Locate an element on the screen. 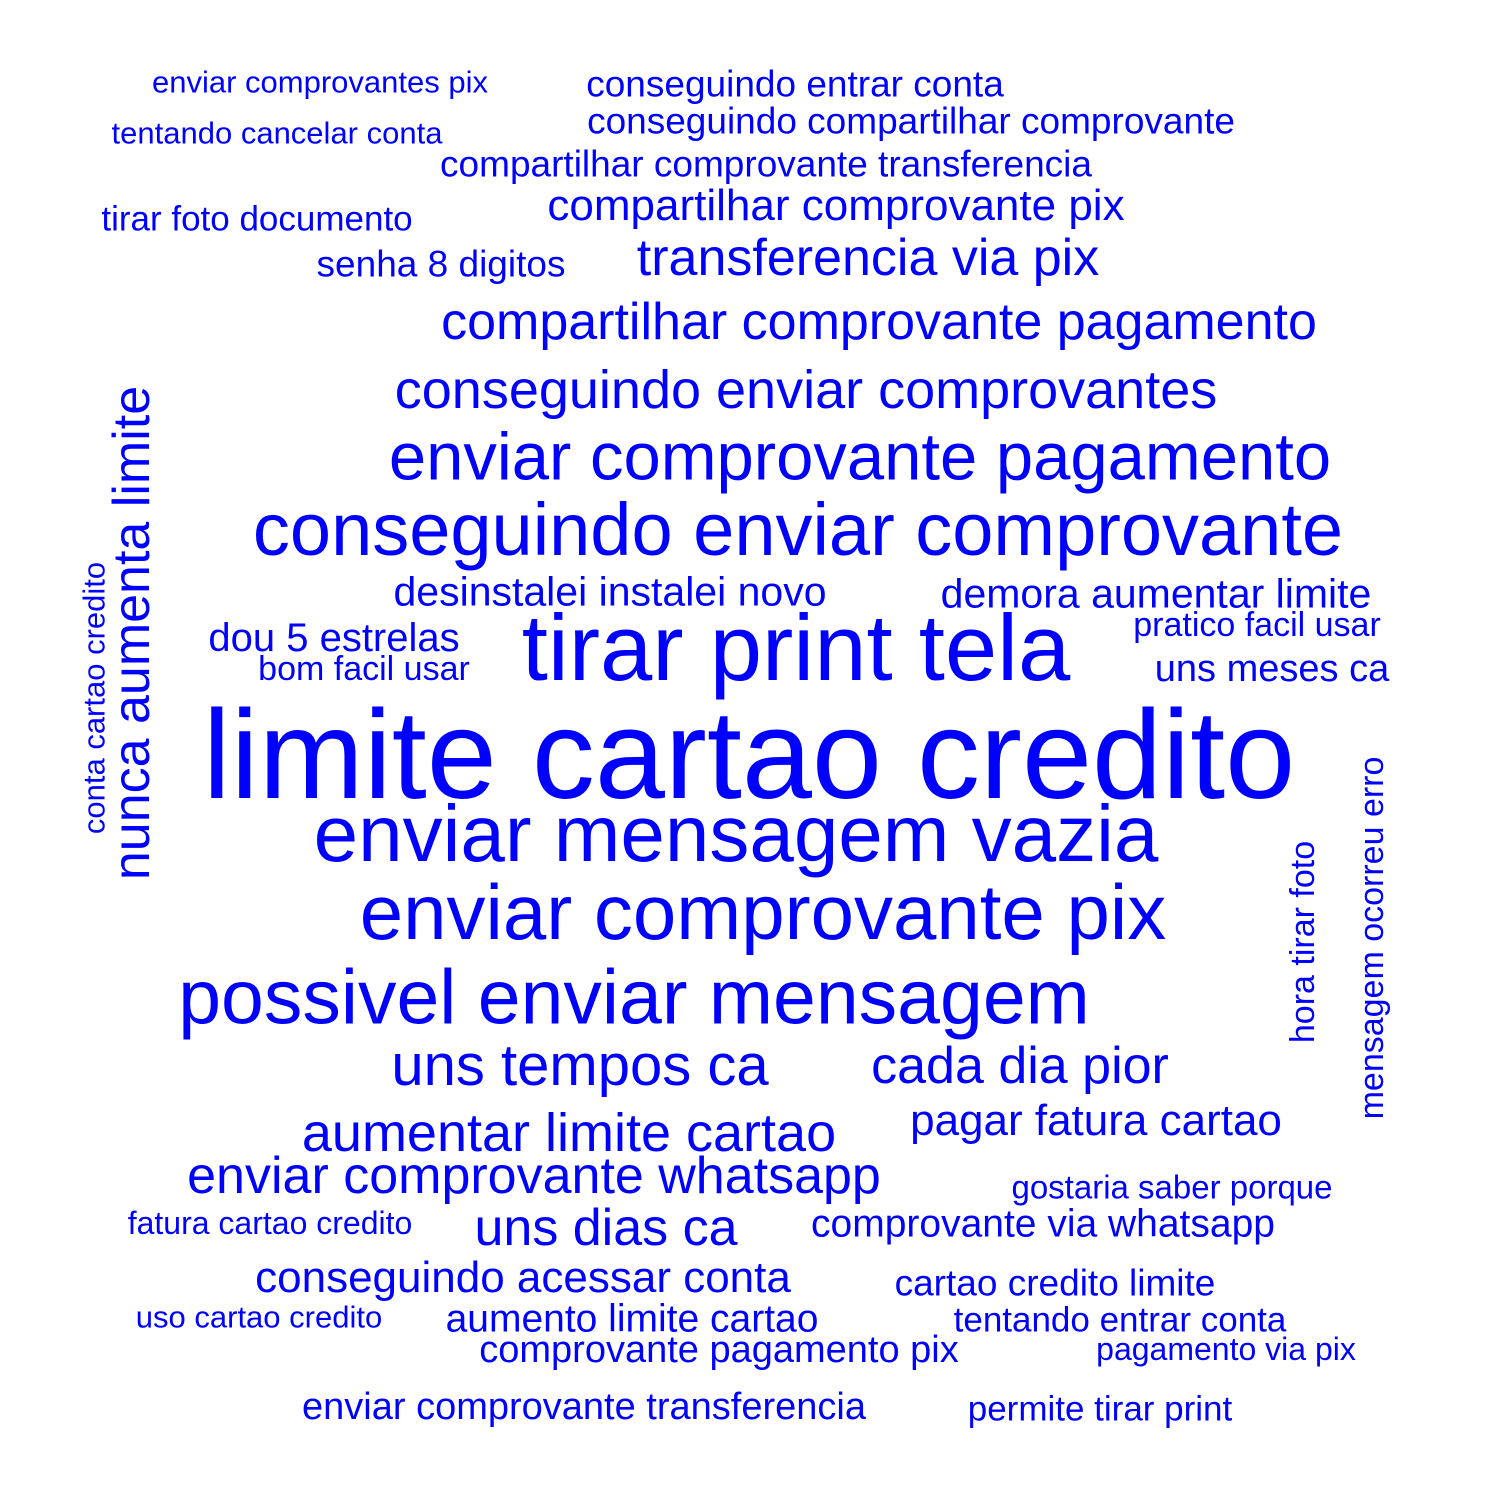  cloud-word: pagar fatura cartao is located at coordinates (1096, 1120).